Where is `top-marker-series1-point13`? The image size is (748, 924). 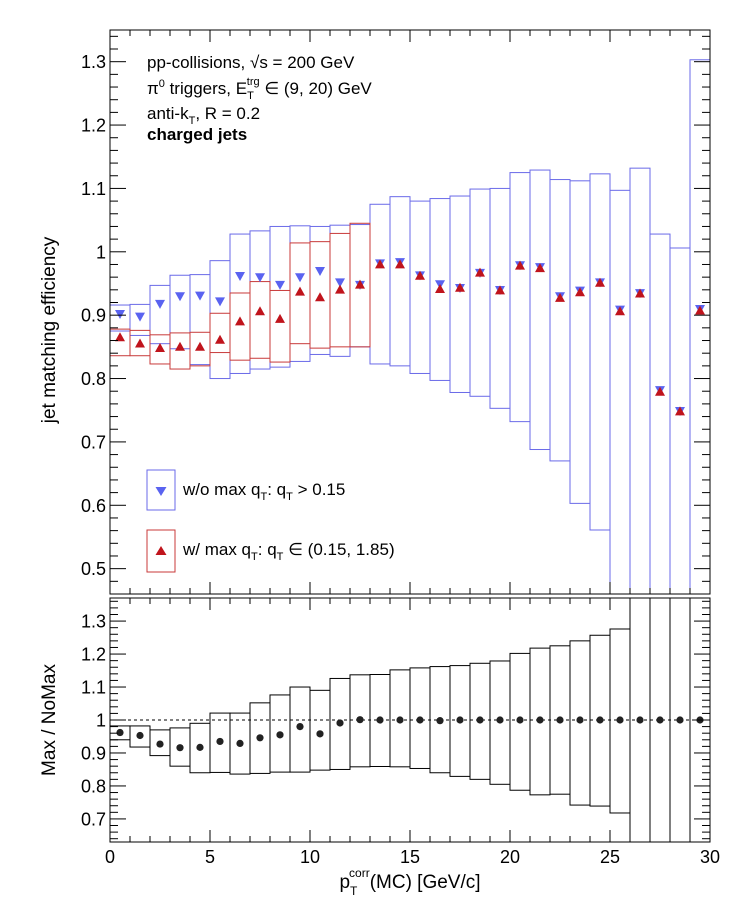
top-marker-series1-point13 is located at coordinates (380, 264).